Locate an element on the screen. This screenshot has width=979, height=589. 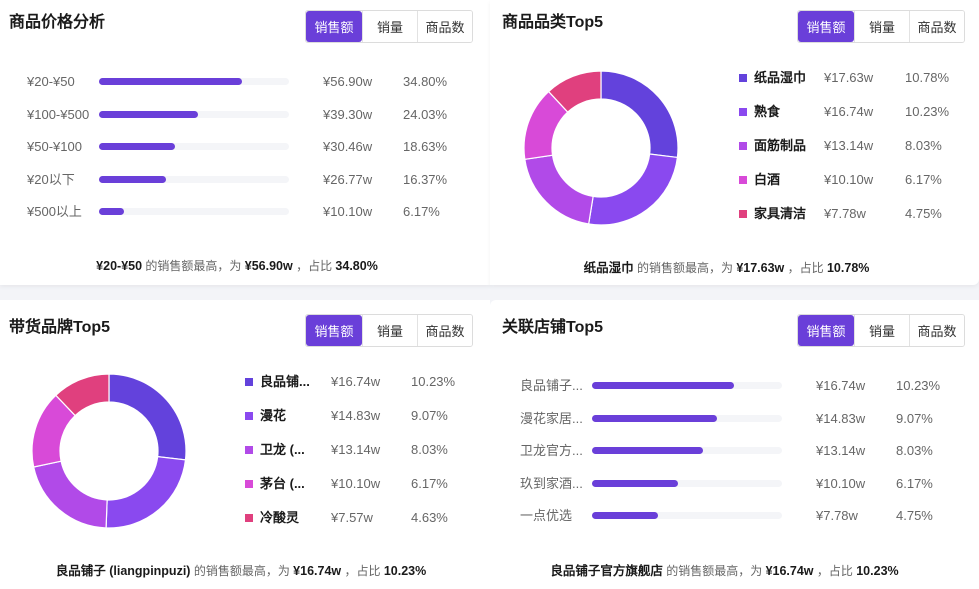
legend-name: 冷酸灵 is located at coordinates (280, 517).